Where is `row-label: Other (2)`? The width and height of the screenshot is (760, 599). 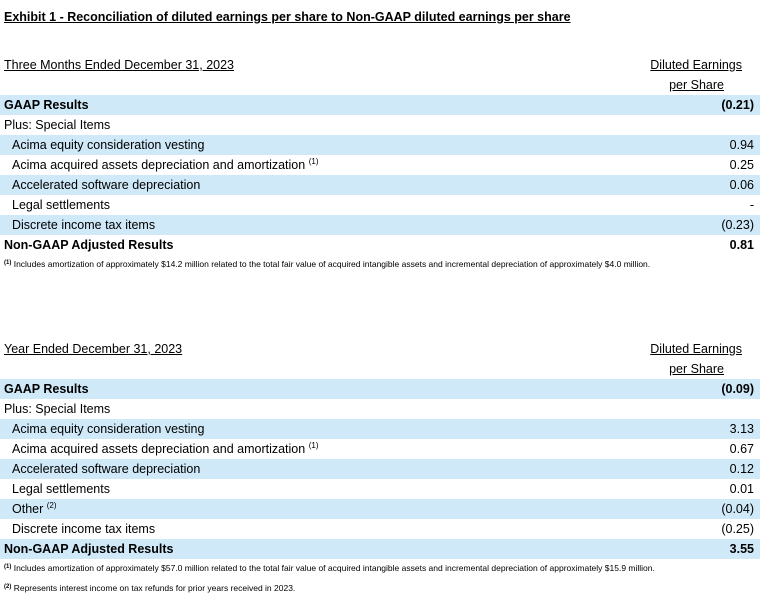
row-label: Other (2) is located at coordinates (34, 509).